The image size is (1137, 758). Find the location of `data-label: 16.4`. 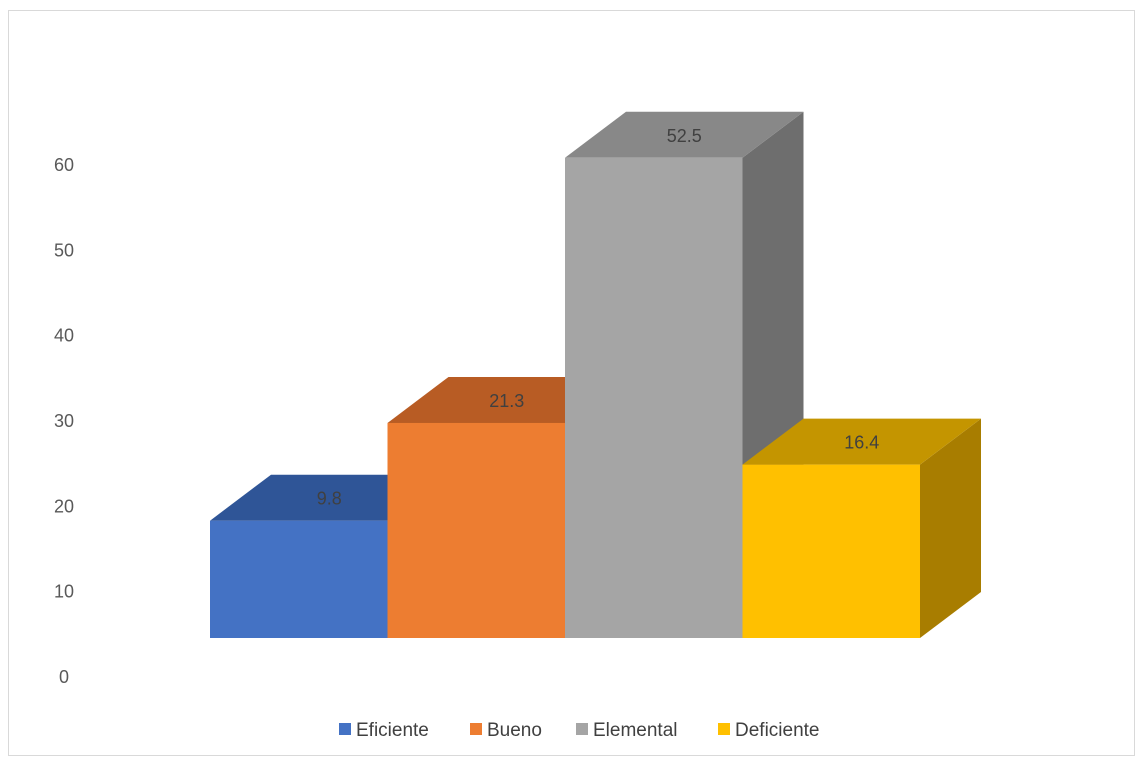

data-label: 16.4 is located at coordinates (861, 443).